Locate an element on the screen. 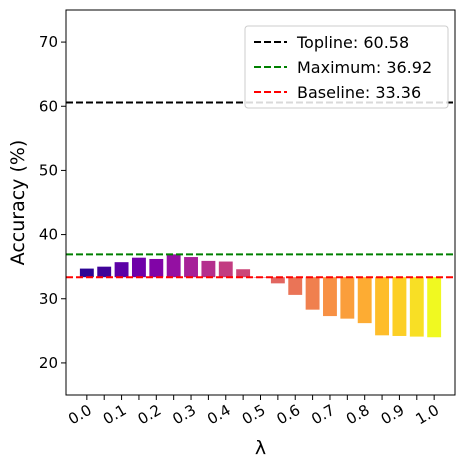 Image resolution: width=463 pixels, height=469 pixels. x-tick-label: 0.5 is located at coordinates (254, 415).